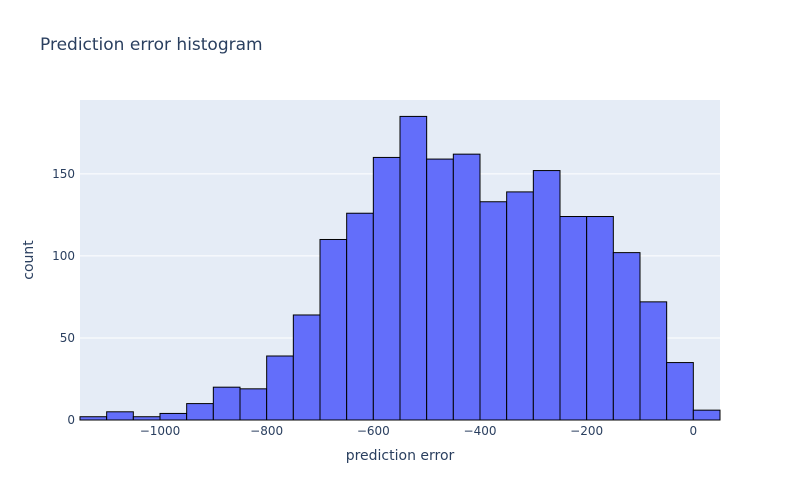  What do you see at coordinates (29, 260) in the screenshot?
I see `y-axis-title: count` at bounding box center [29, 260].